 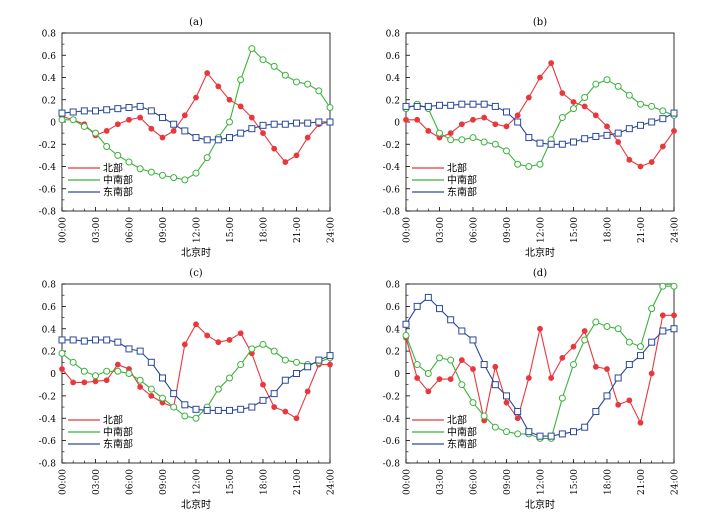 What do you see at coordinates (393, 57) in the screenshot?
I see `y-tick-label: 0.6` at bounding box center [393, 57].